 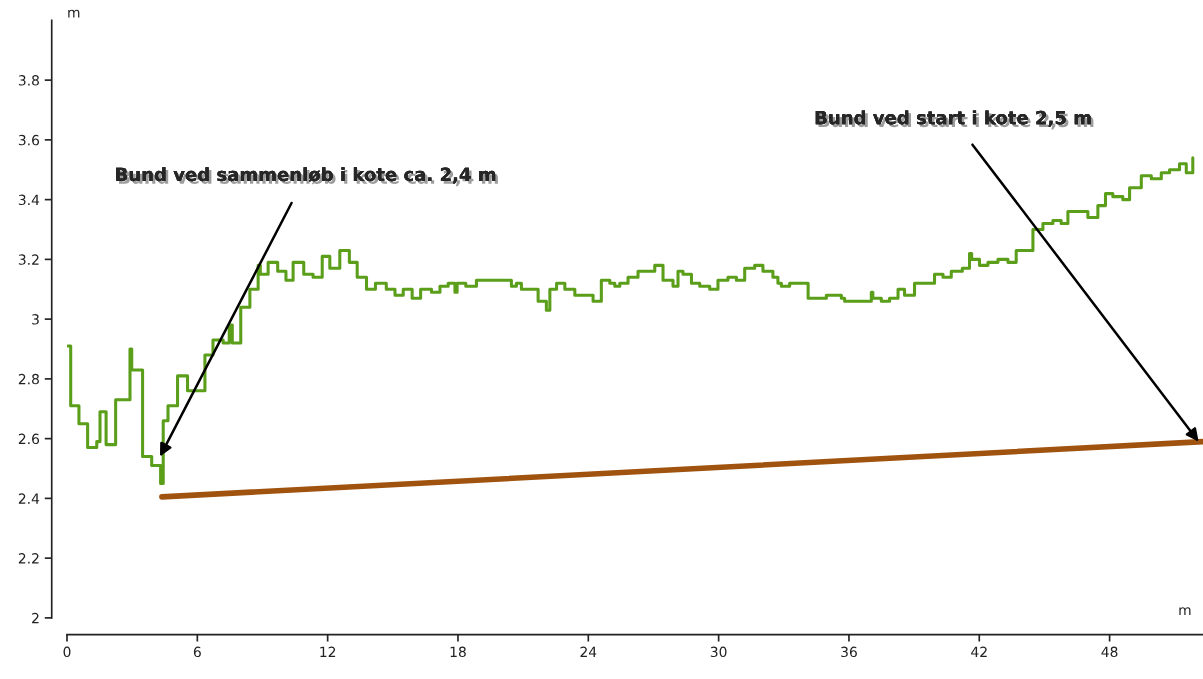 What do you see at coordinates (35, 319) in the screenshot?
I see `y-tick-label: 3` at bounding box center [35, 319].